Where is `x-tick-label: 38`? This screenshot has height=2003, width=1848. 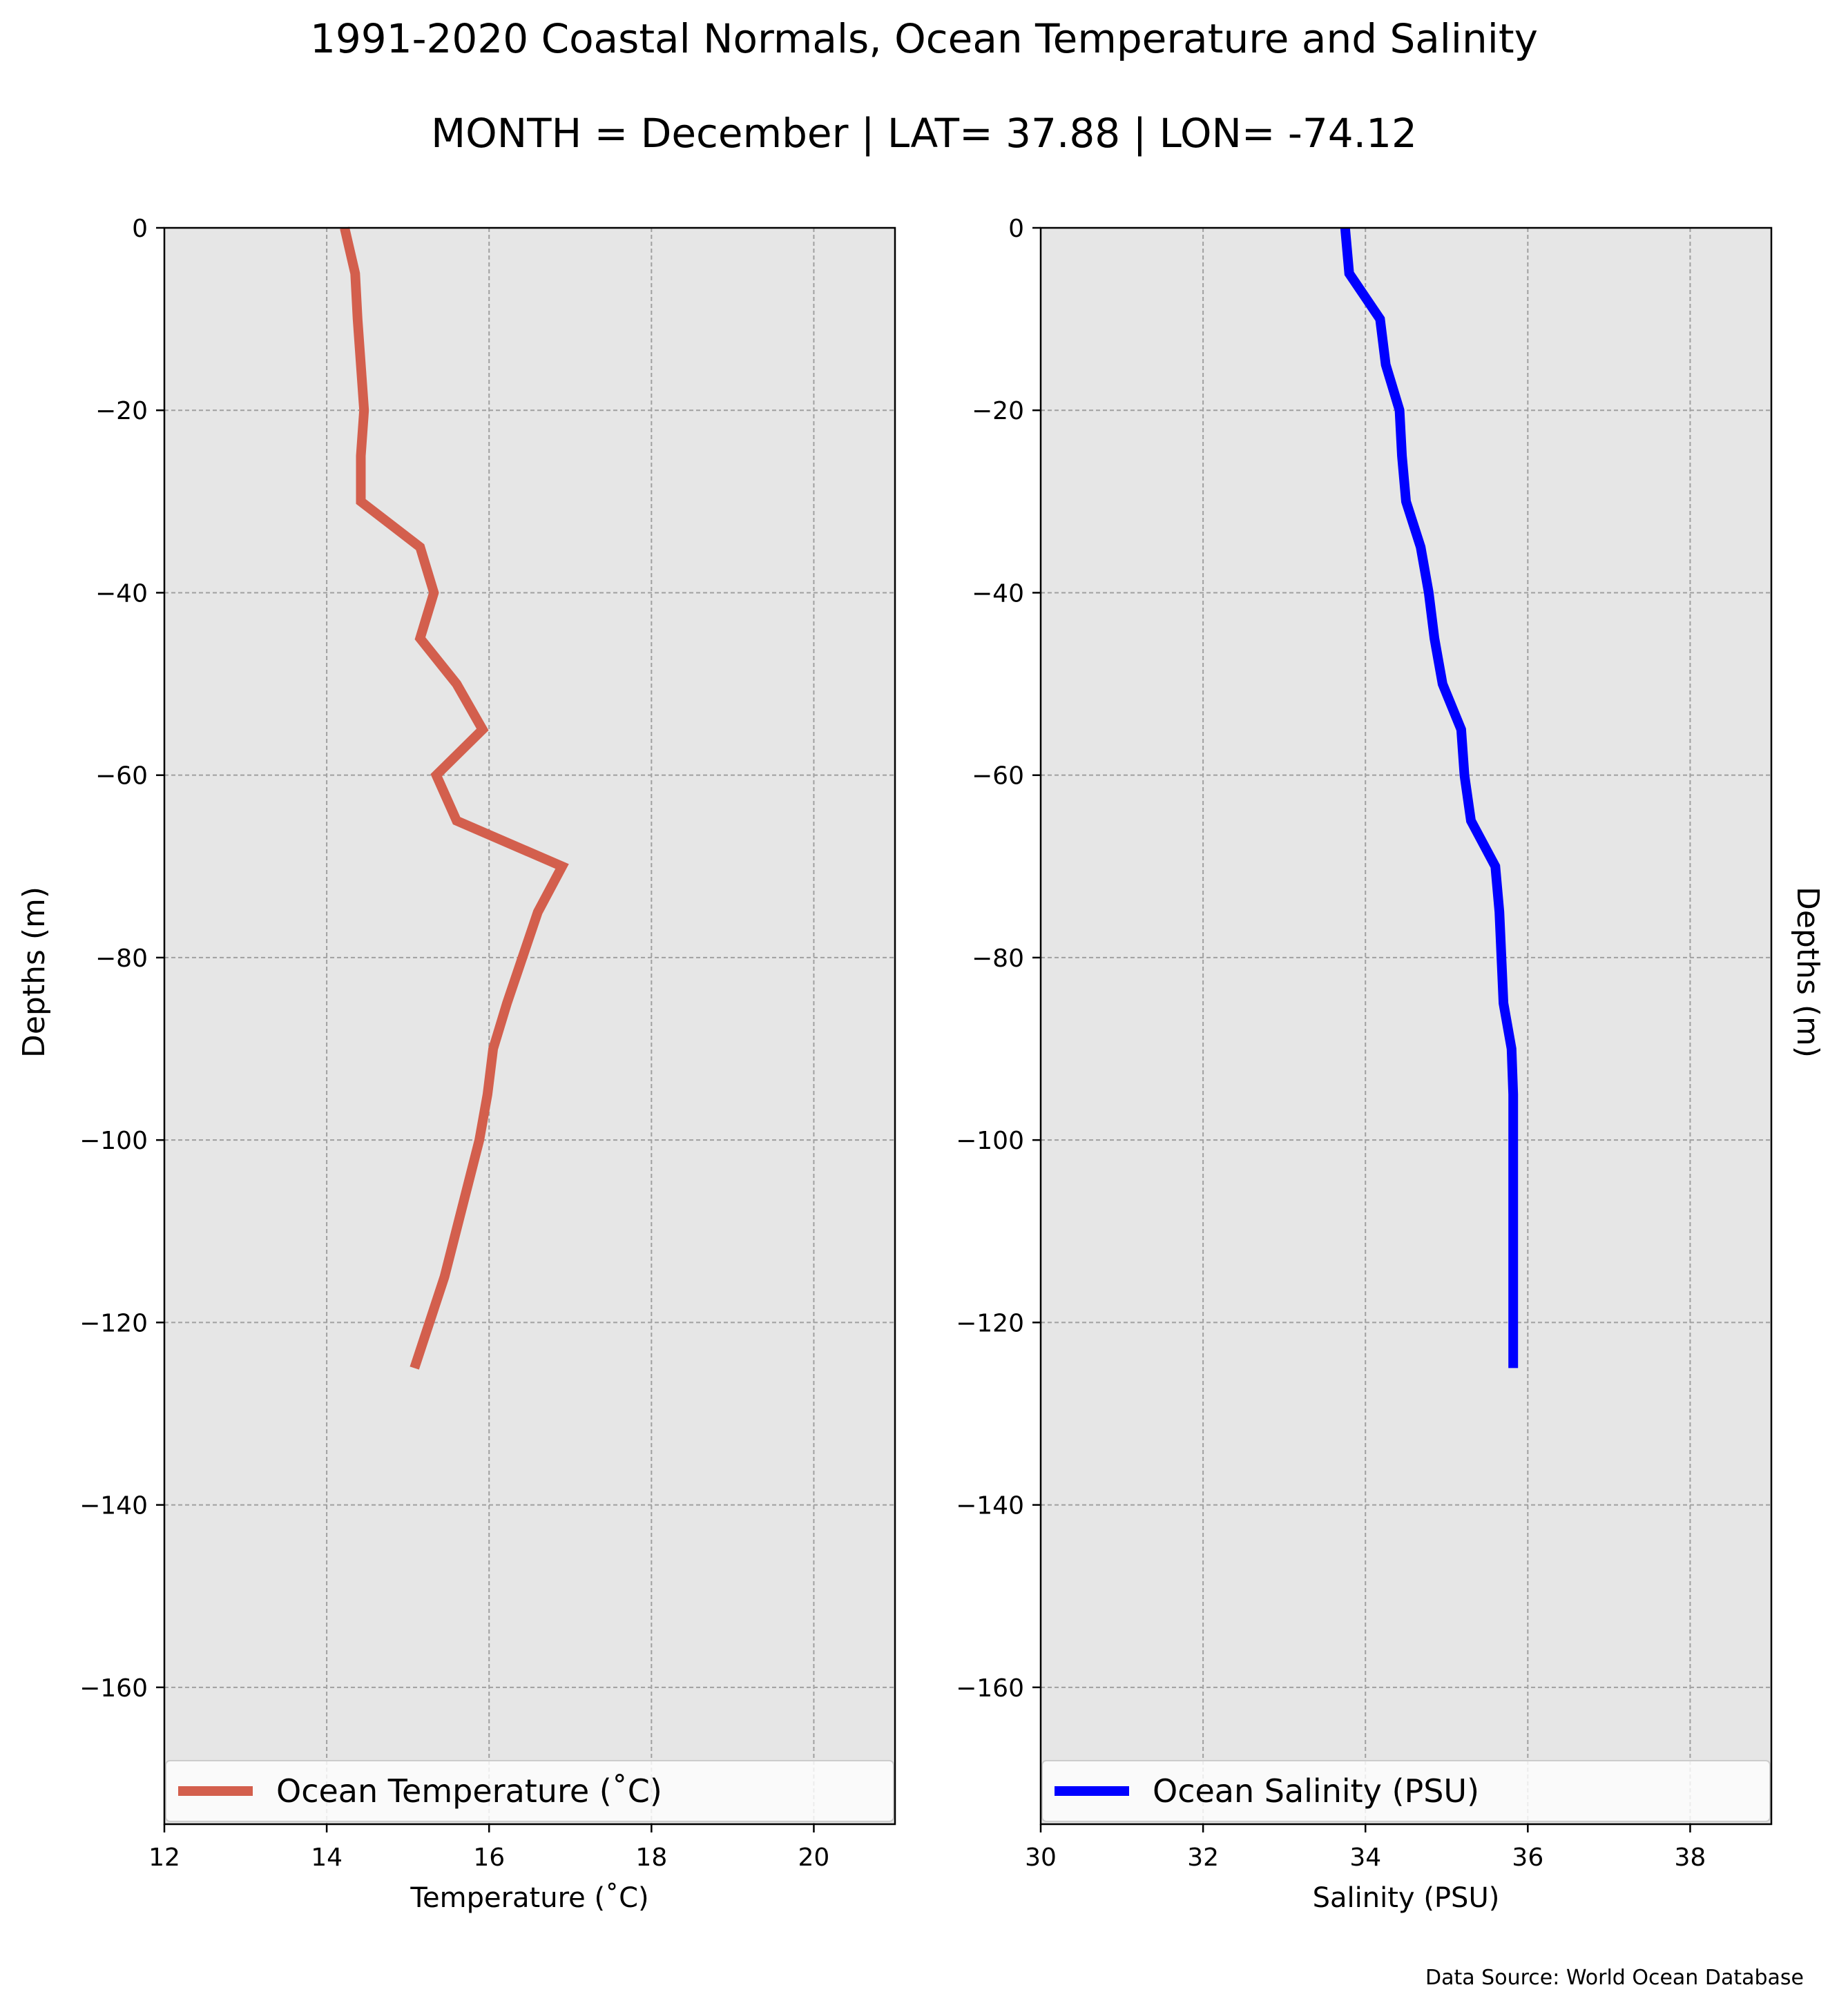
x-tick-label: 38 is located at coordinates (1690, 1858).